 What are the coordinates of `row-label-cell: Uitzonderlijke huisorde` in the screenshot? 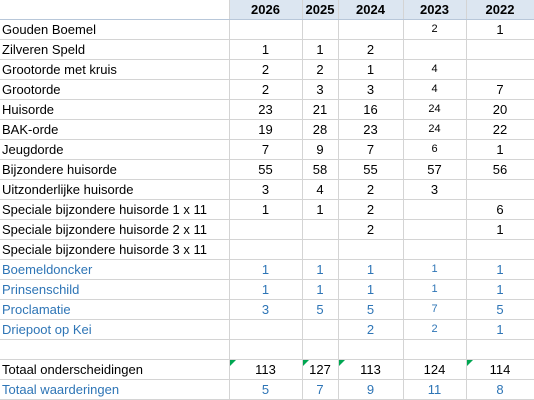 It's located at (115, 189).